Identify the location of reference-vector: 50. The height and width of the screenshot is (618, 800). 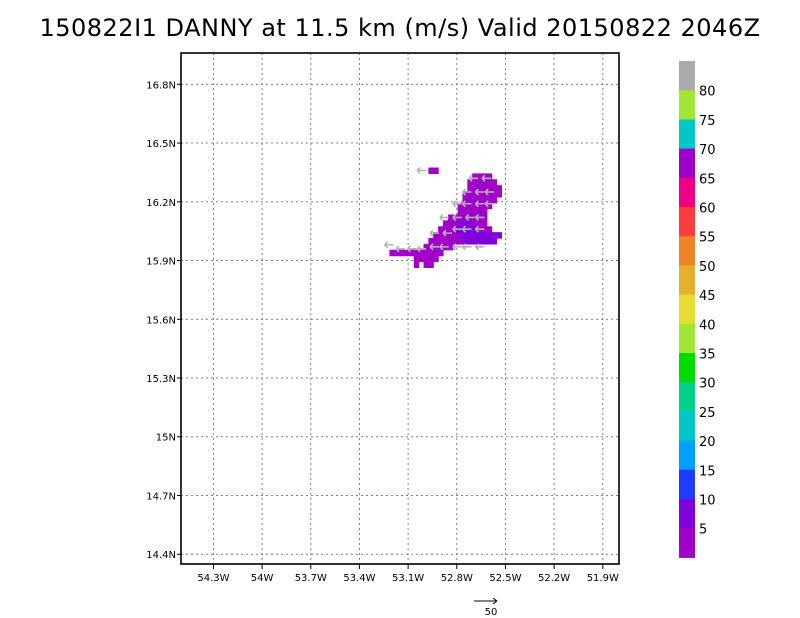
(486, 607).